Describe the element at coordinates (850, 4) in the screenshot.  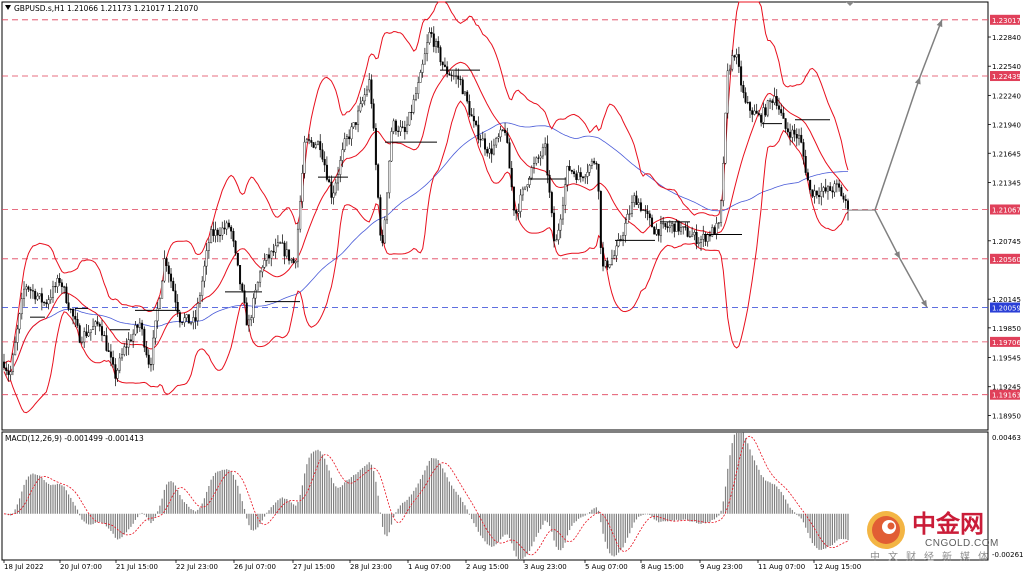
I see `shift-marker-icon` at that location.